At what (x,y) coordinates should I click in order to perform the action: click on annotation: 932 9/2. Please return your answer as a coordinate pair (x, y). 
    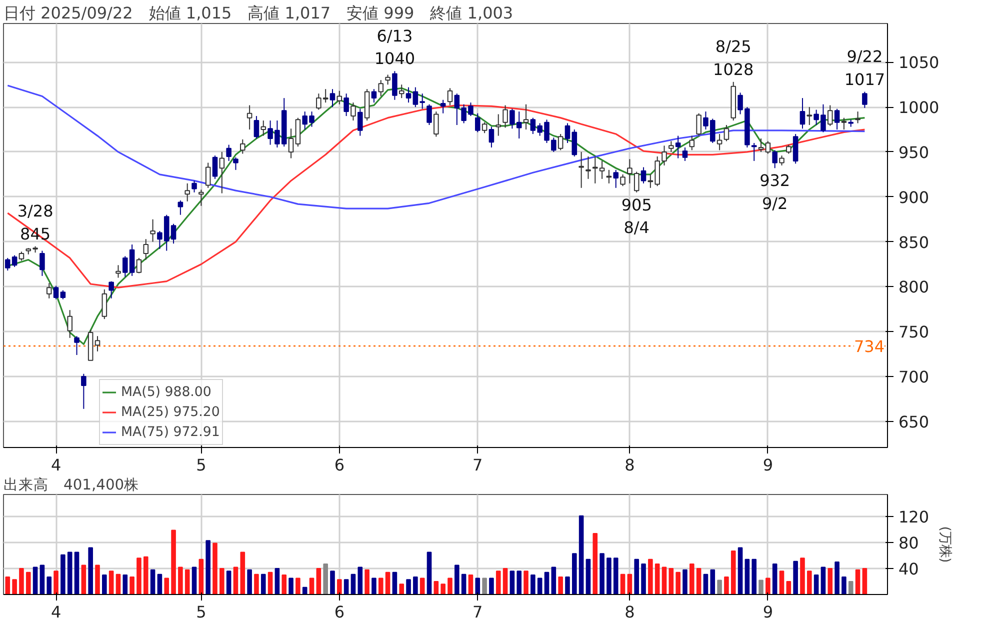
    Looking at the image, I should click on (775, 192).